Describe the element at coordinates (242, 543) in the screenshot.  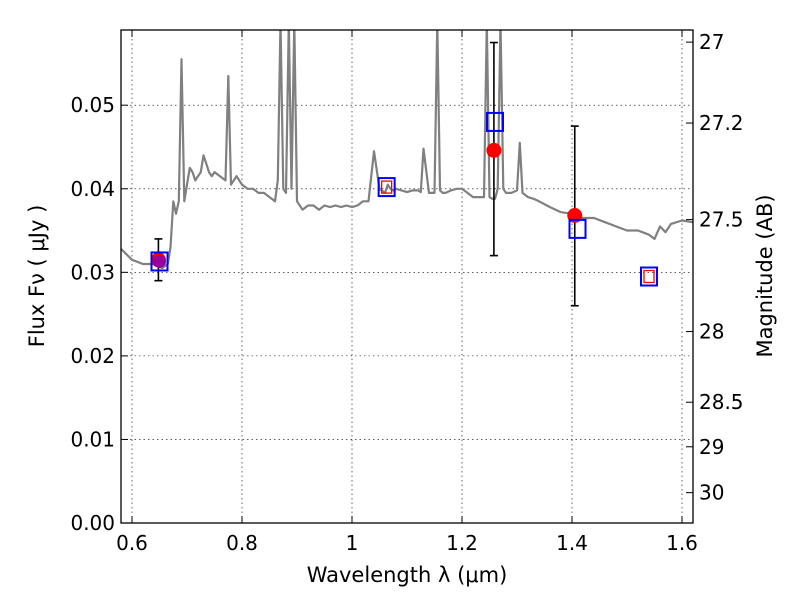
I see `x-tick-label: 0.8` at that location.